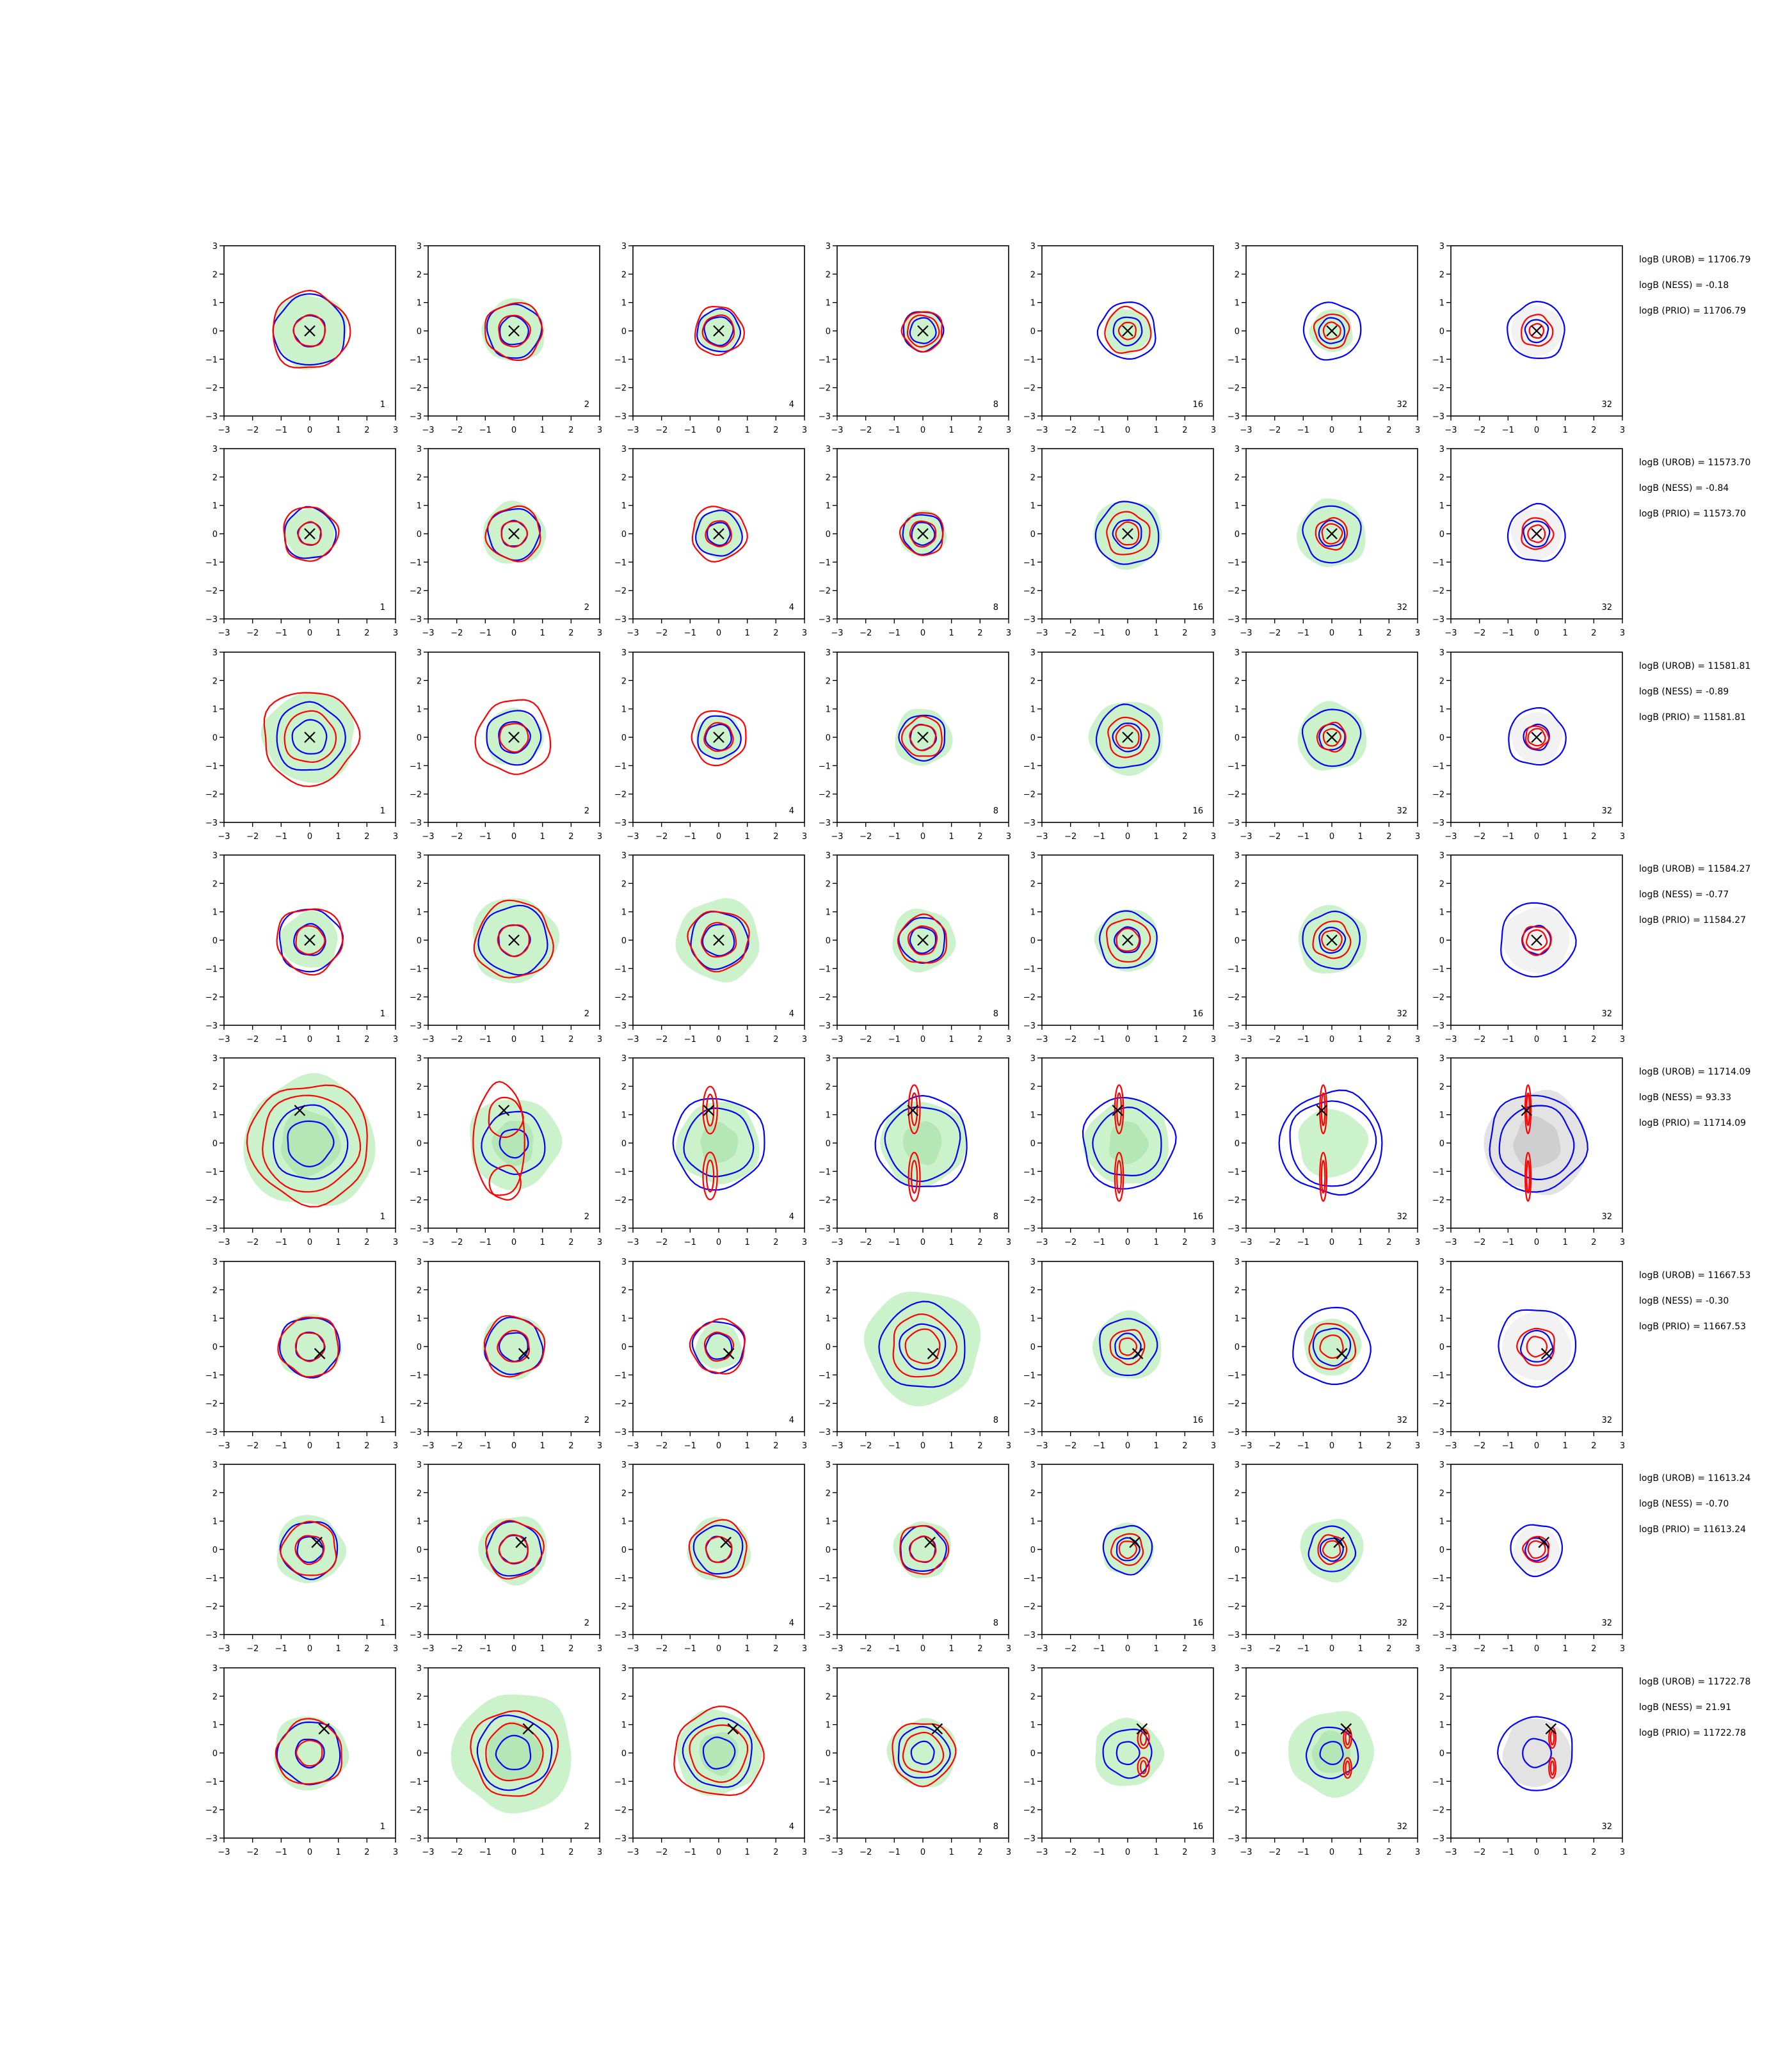 This screenshot has width=1792, height=2048. I want to click on panel-corner-label: 16, so click(1197, 1827).